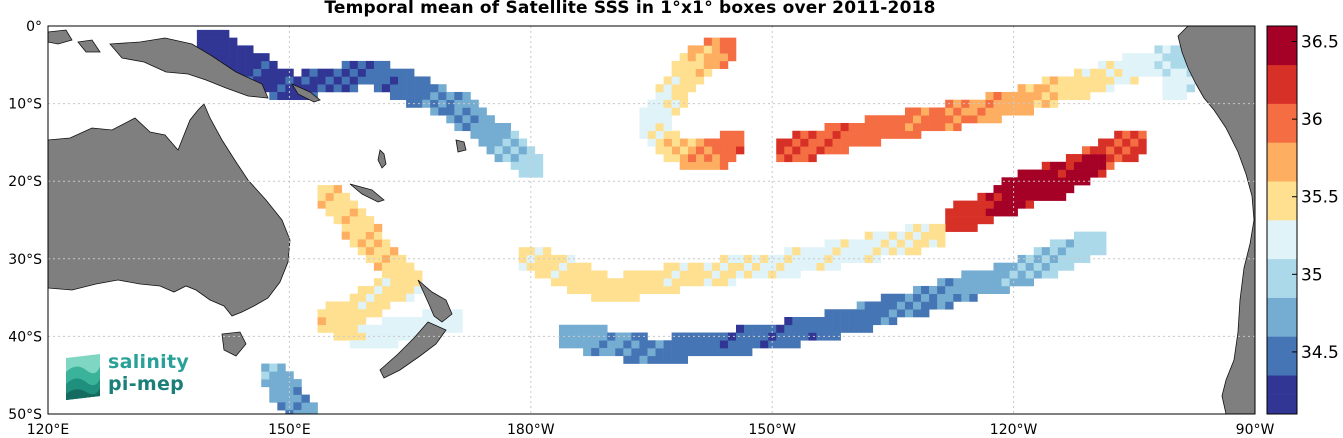 The width and height of the screenshot is (1343, 438). What do you see at coordinates (1282, 220) in the screenshot?
I see `colorbar-steps` at bounding box center [1282, 220].